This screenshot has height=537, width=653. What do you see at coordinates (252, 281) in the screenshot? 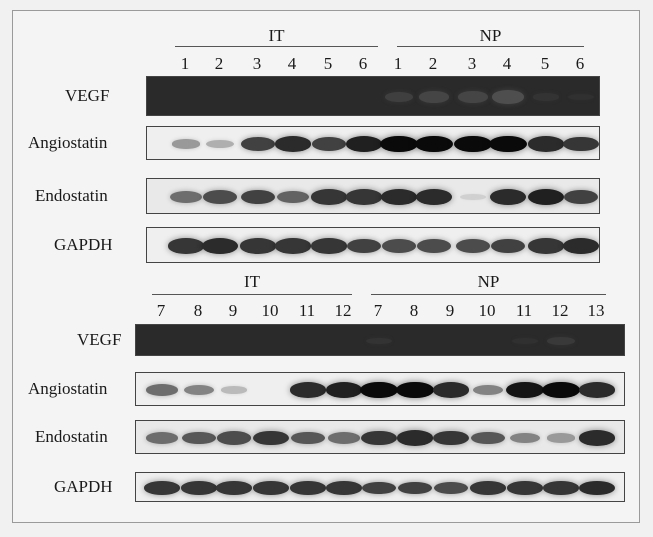
I see `group-title-it: IT` at bounding box center [252, 281].